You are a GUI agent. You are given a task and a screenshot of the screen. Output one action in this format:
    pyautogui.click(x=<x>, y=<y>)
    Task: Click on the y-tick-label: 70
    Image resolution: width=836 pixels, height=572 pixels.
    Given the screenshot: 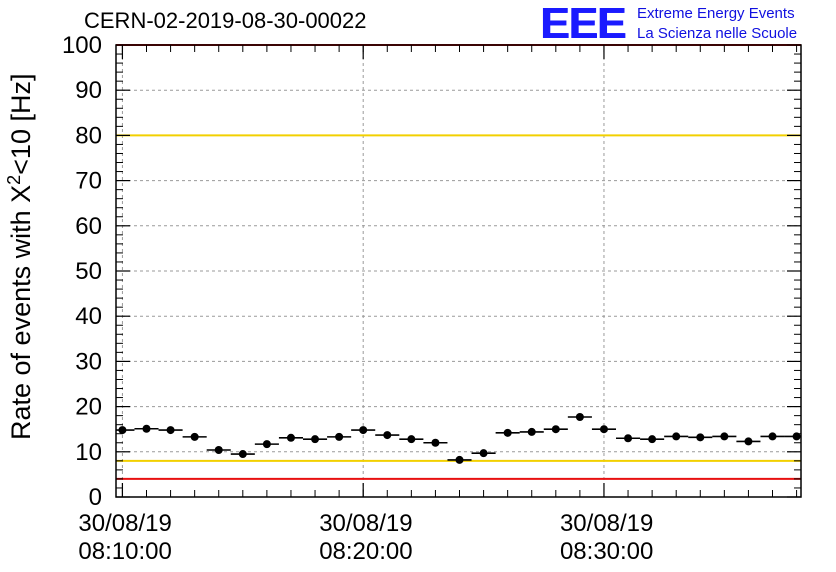 What is the action you would take?
    pyautogui.click(x=88, y=181)
    